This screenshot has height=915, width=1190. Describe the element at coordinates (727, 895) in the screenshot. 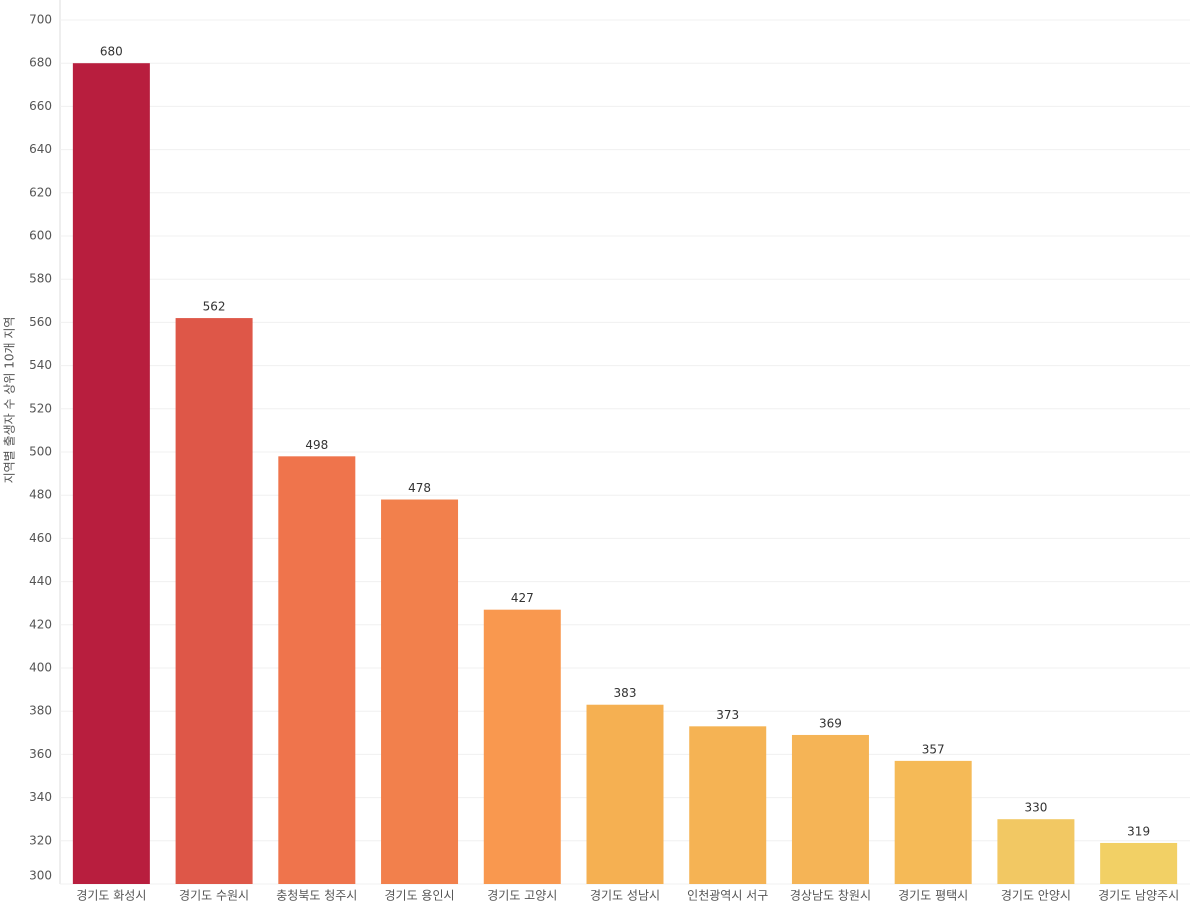

I see `x-tick-label: 인천광역시 서구` at that location.